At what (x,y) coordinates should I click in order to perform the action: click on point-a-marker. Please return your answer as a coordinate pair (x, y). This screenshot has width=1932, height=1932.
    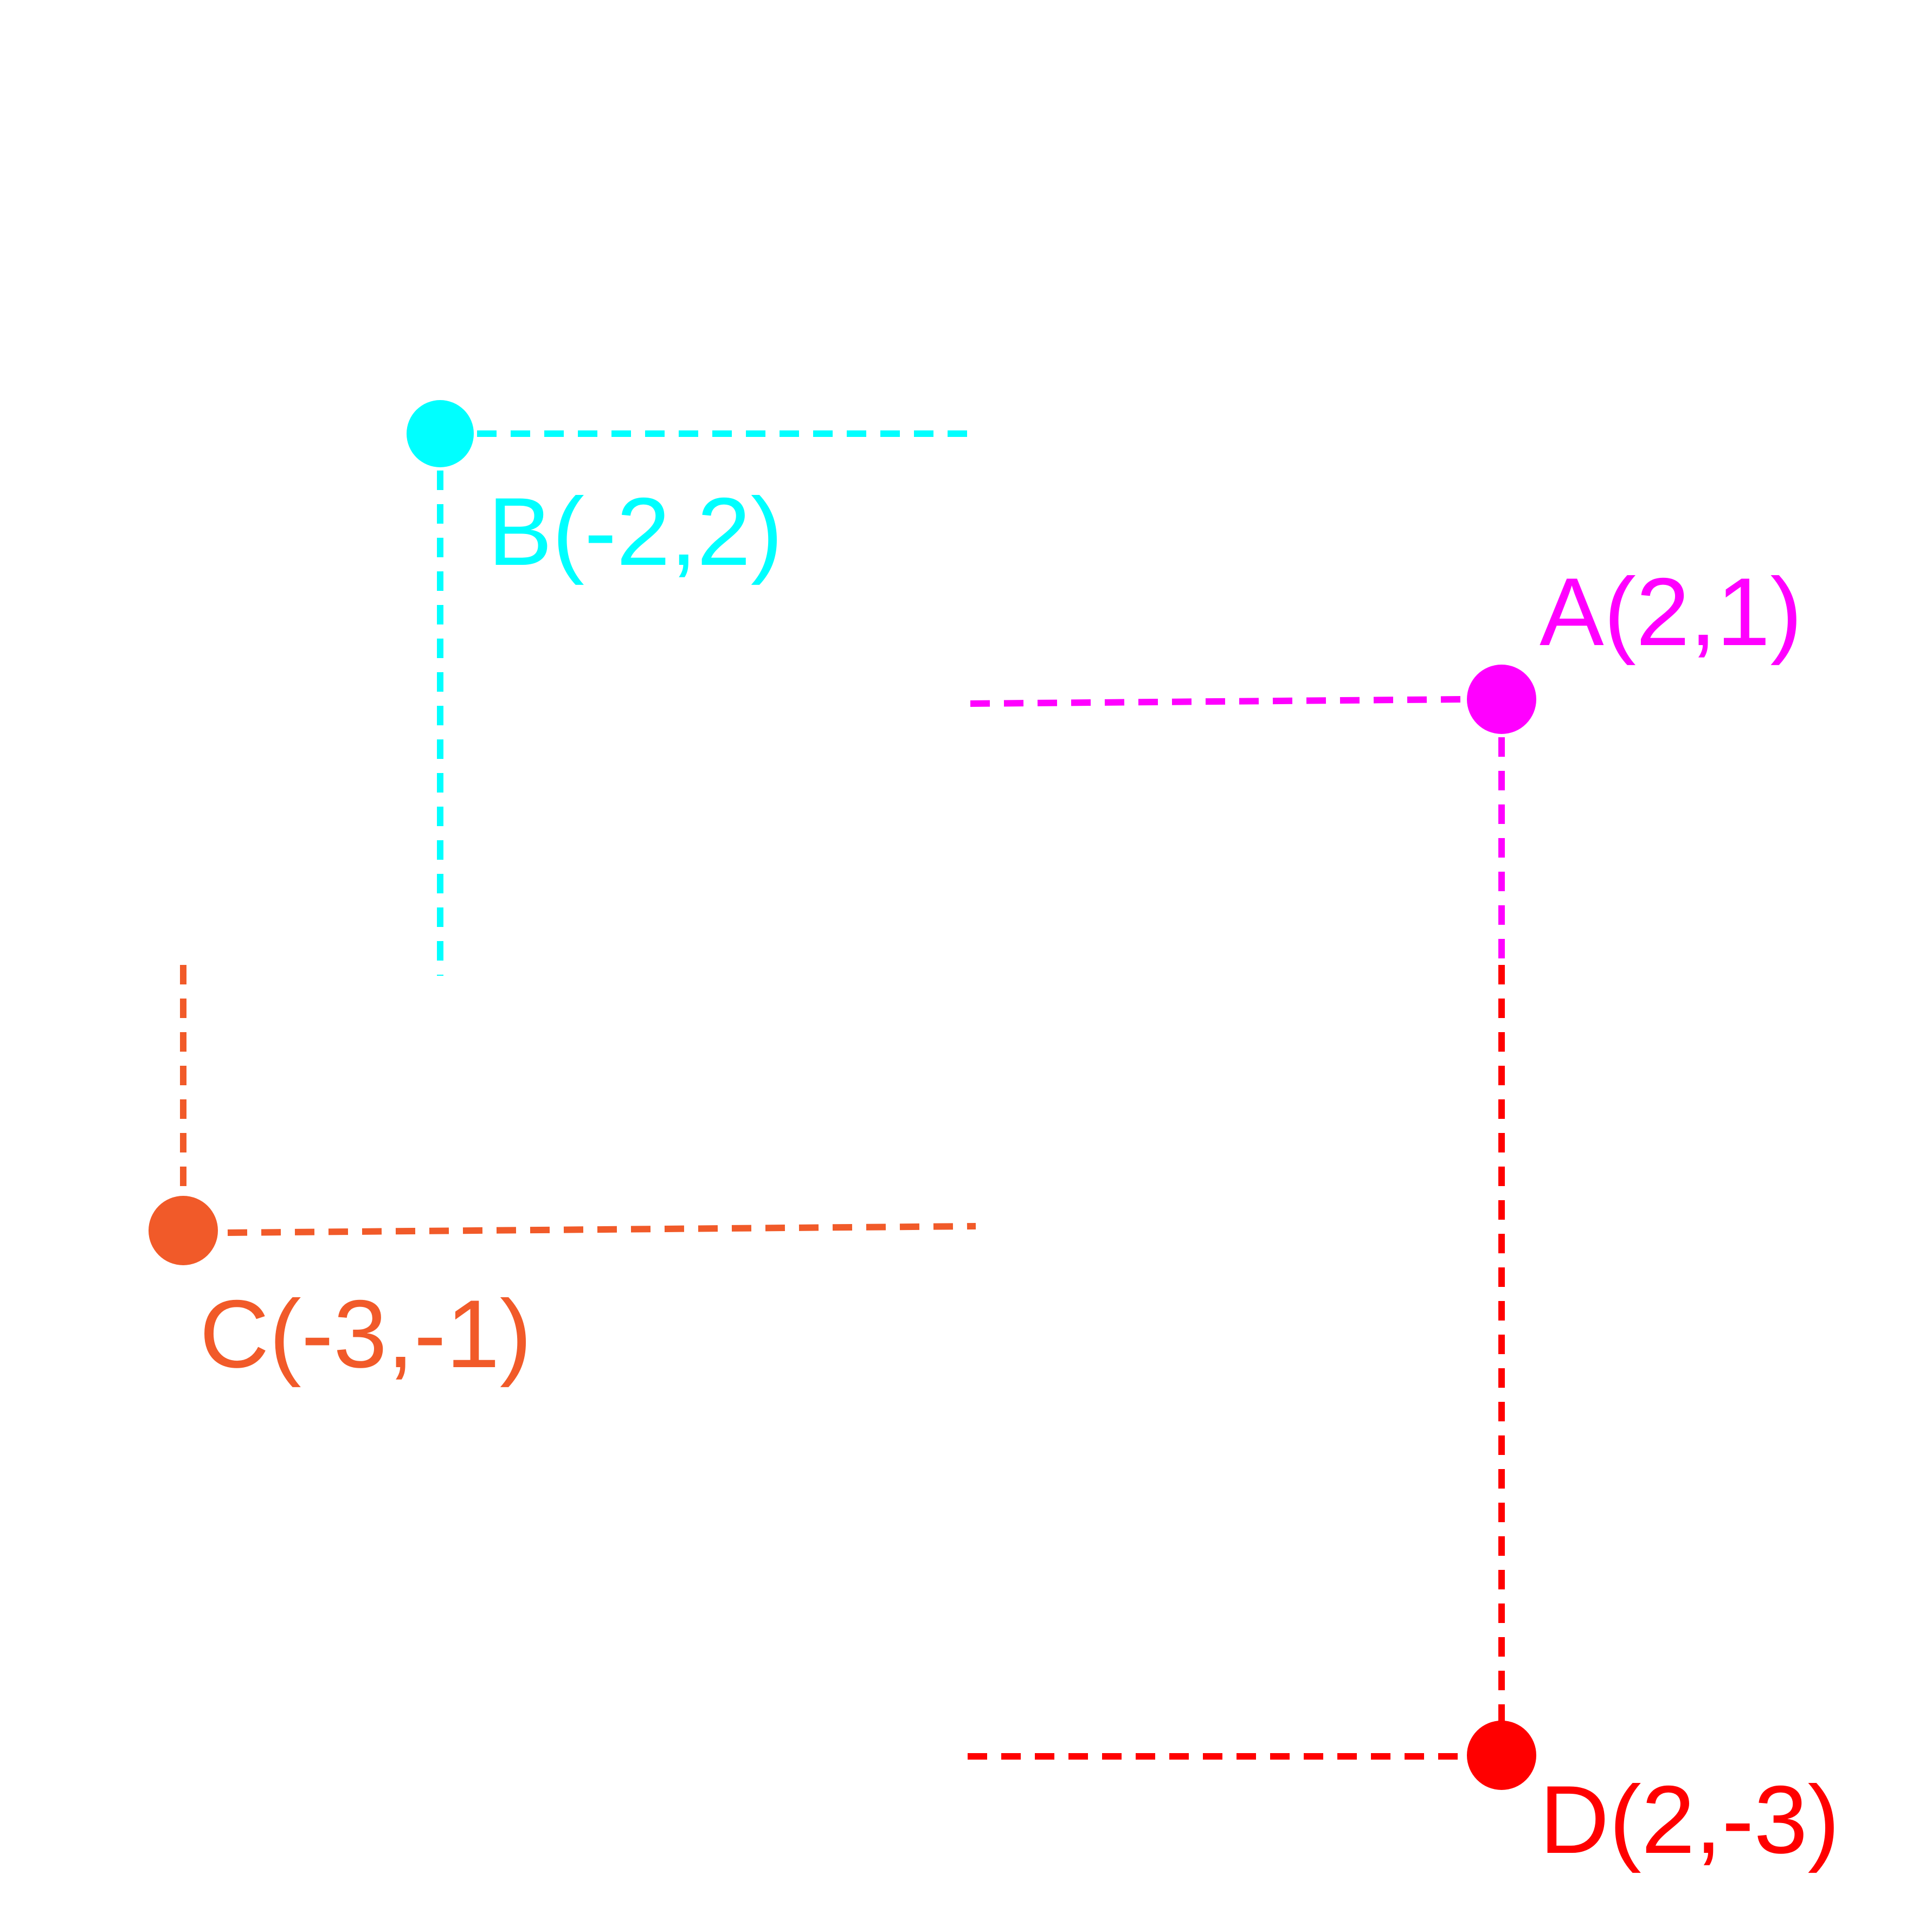
    Looking at the image, I should click on (1501, 699).